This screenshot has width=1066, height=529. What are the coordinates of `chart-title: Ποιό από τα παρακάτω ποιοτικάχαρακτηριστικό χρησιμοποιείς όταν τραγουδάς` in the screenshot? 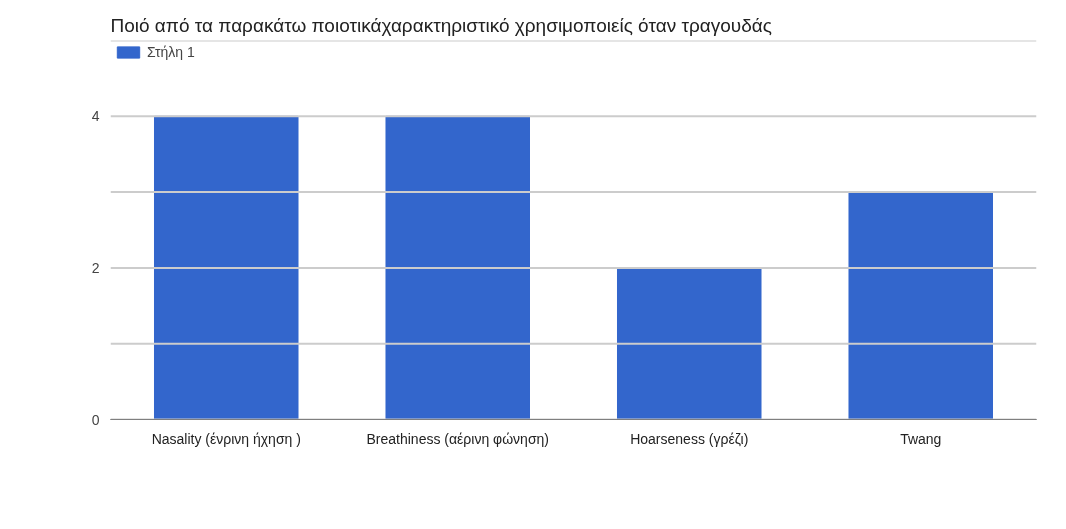 It's located at (441, 25).